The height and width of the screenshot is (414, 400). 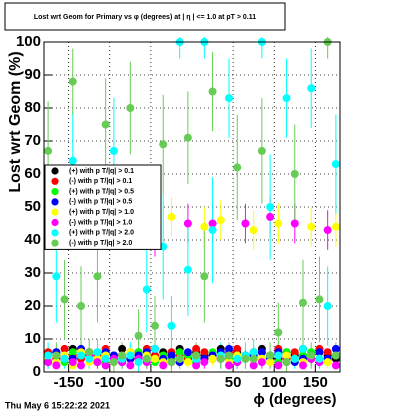 I want to click on x-axis-label: ϕ (degrees), so click(x=295, y=399).